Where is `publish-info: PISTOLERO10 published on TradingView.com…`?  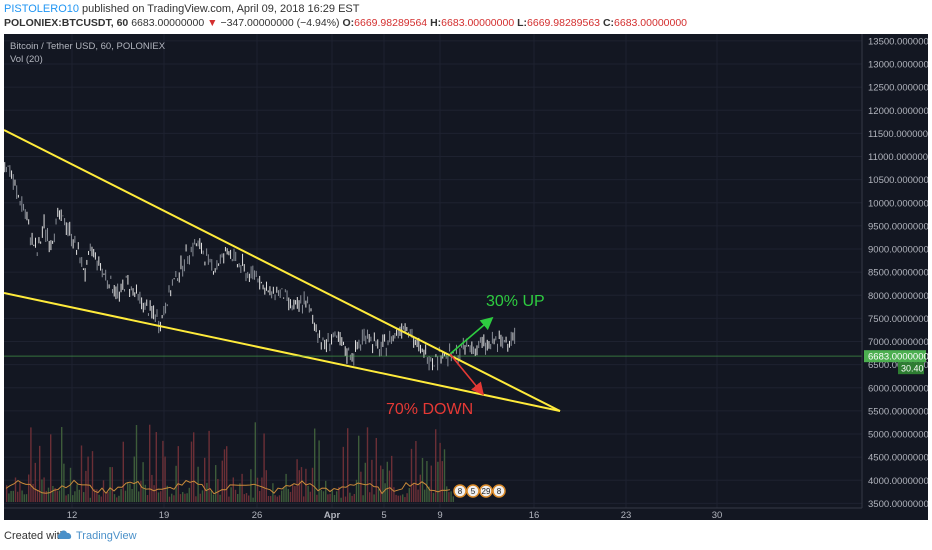 publish-info: PISTOLERO10 published on TradingView.com… is located at coordinates (181, 9).